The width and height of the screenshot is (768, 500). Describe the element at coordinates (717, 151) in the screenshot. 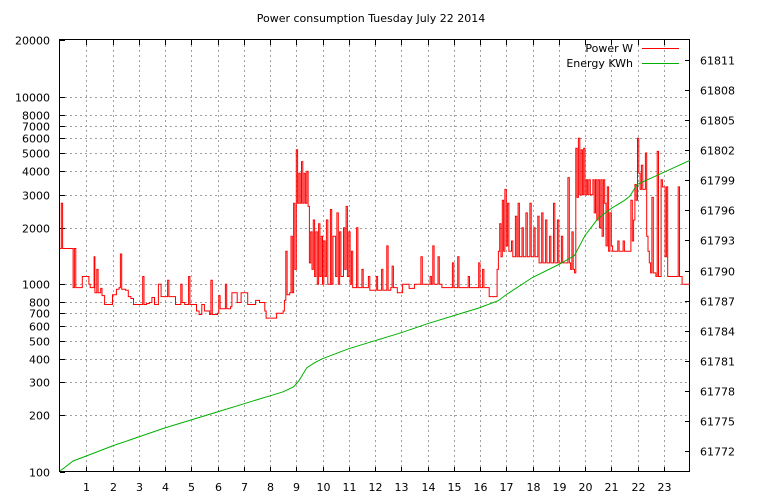

I see `y-right-tick-label: 61802` at that location.